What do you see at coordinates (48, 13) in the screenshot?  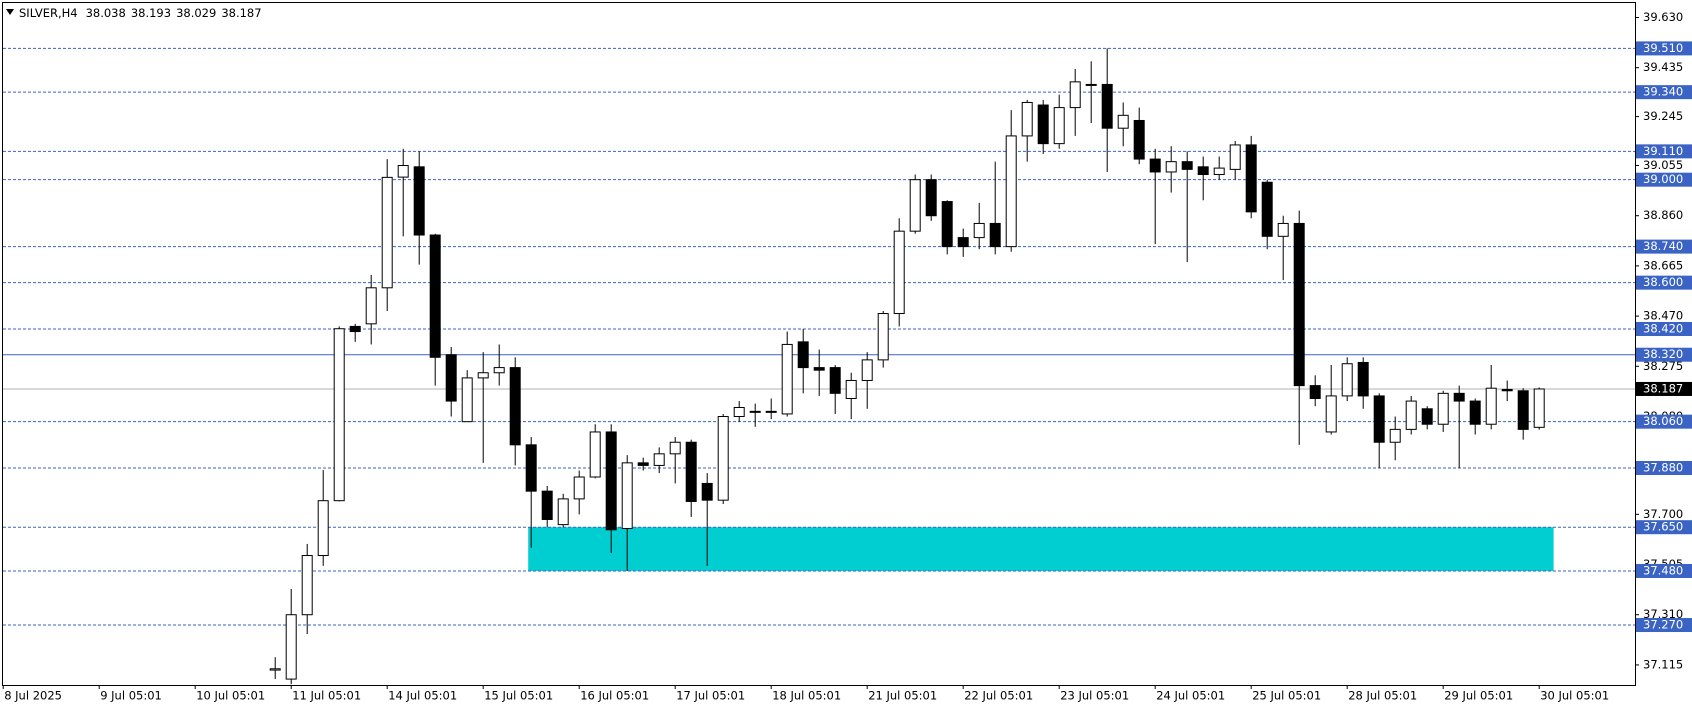 I see `symbol: SILVER,H4` at bounding box center [48, 13].